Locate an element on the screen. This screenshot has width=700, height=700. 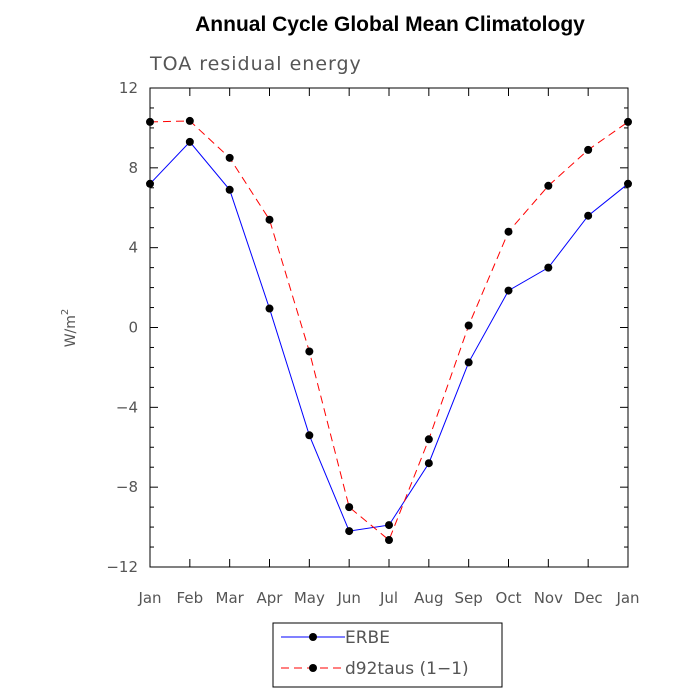
x-tick-label: Apr is located at coordinates (270, 598).